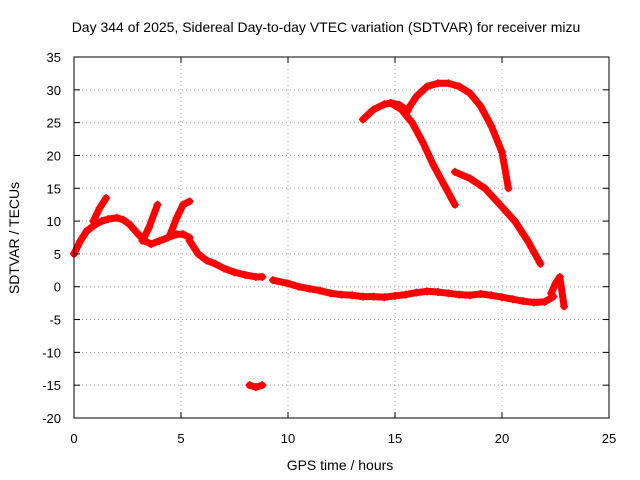 The width and height of the screenshot is (640, 480). I want to click on x-tick-label: 0, so click(73, 438).